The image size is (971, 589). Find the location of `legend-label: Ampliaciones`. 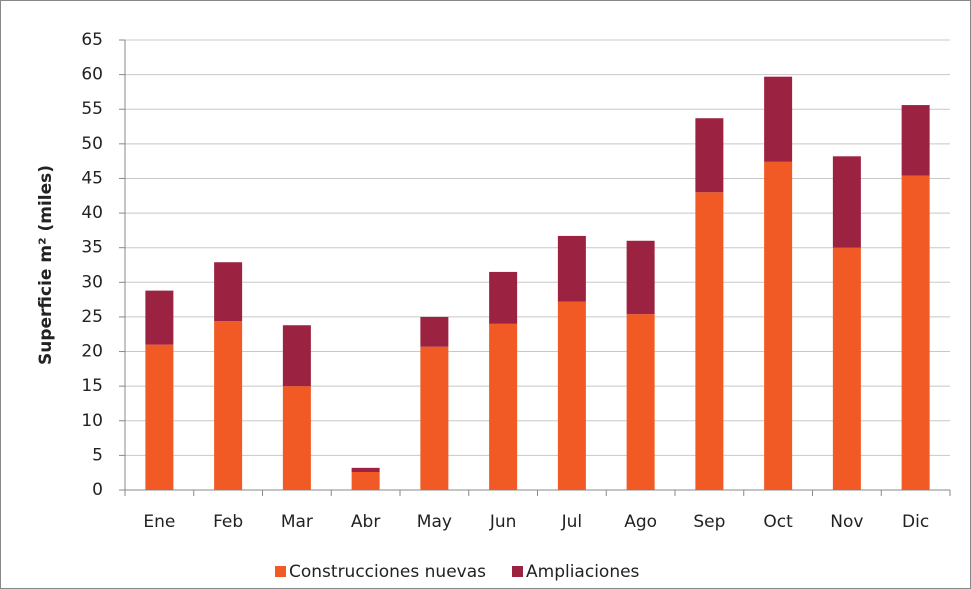

legend-label: Ampliaciones is located at coordinates (583, 572).